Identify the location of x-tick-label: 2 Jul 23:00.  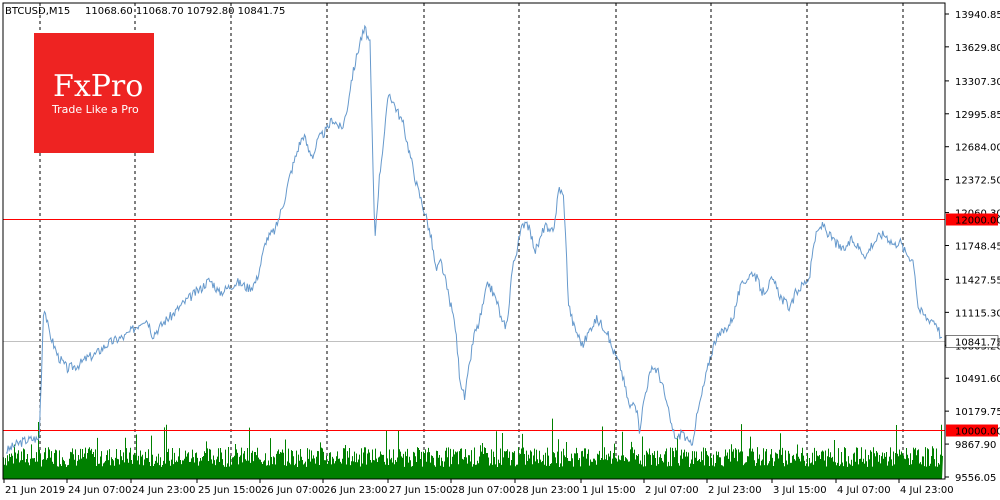
(735, 490).